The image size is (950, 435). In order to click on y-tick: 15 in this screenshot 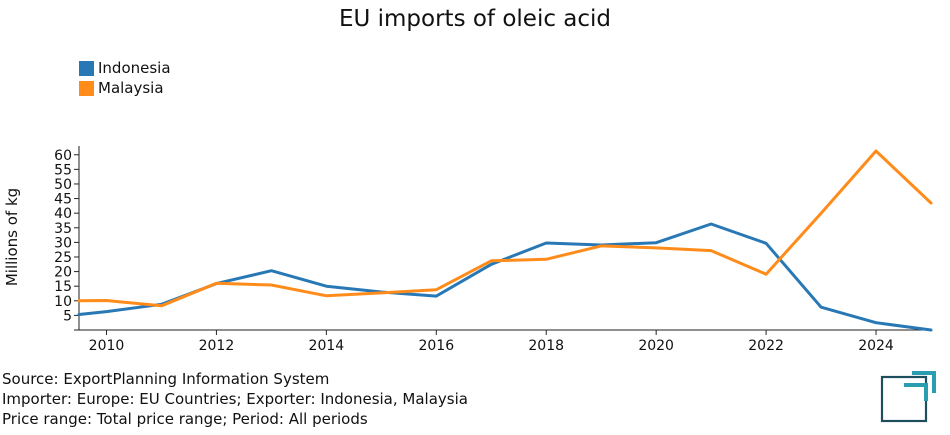, I will do `click(63, 287)`.